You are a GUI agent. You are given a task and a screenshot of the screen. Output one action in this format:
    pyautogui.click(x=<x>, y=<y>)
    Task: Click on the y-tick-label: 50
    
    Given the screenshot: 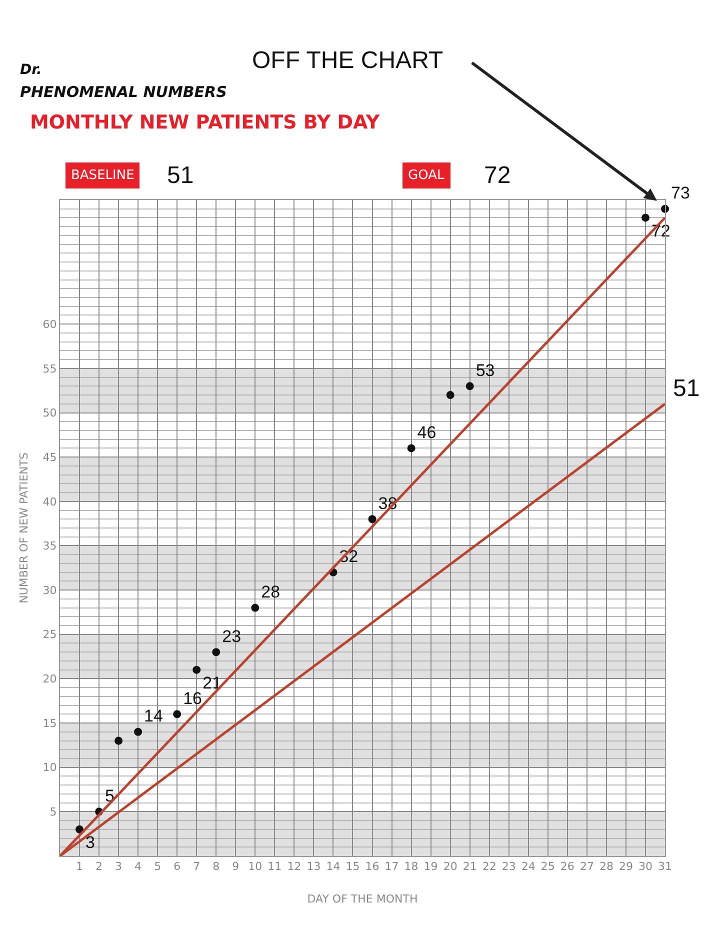 What is the action you would take?
    pyautogui.click(x=49, y=413)
    